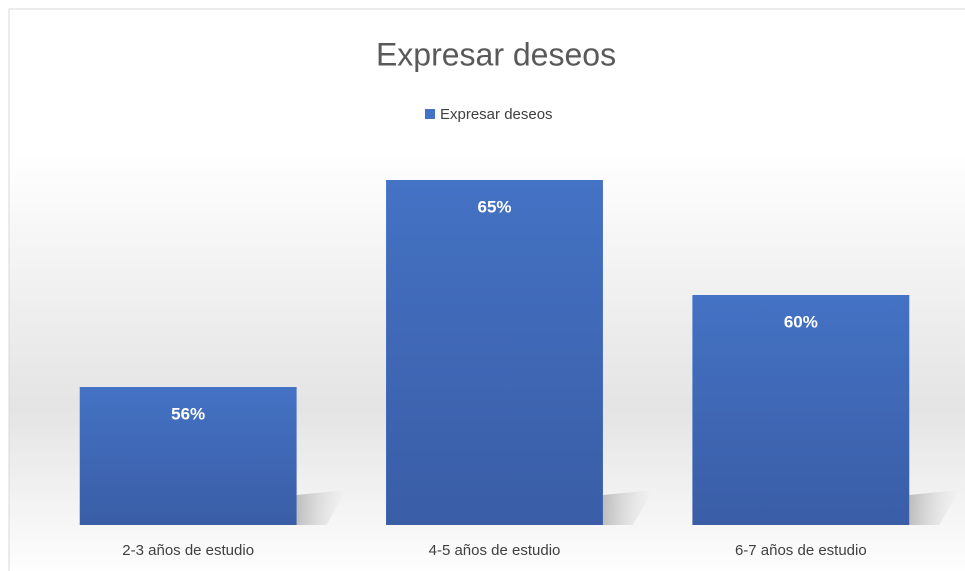 This screenshot has width=965, height=571. I want to click on legend-swatch, so click(430, 114).